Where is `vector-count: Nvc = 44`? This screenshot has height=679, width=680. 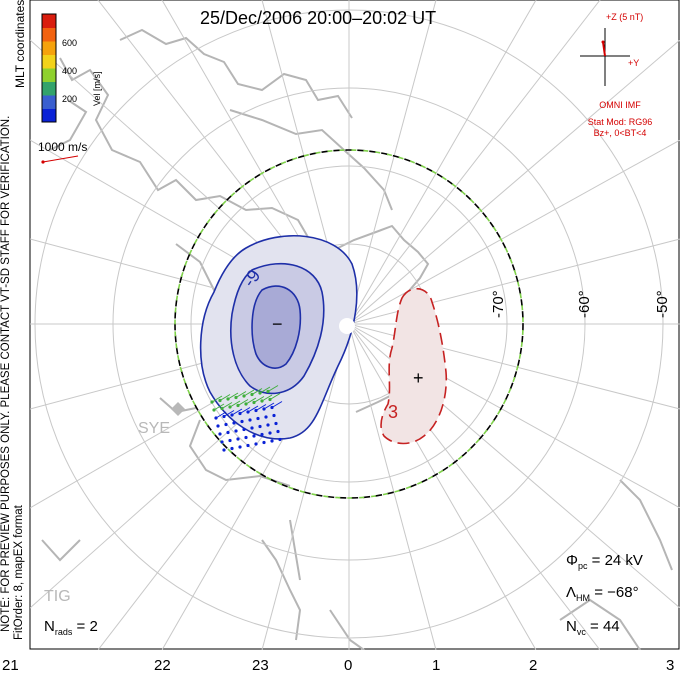 vector-count: Nvc = 44 is located at coordinates (593, 627).